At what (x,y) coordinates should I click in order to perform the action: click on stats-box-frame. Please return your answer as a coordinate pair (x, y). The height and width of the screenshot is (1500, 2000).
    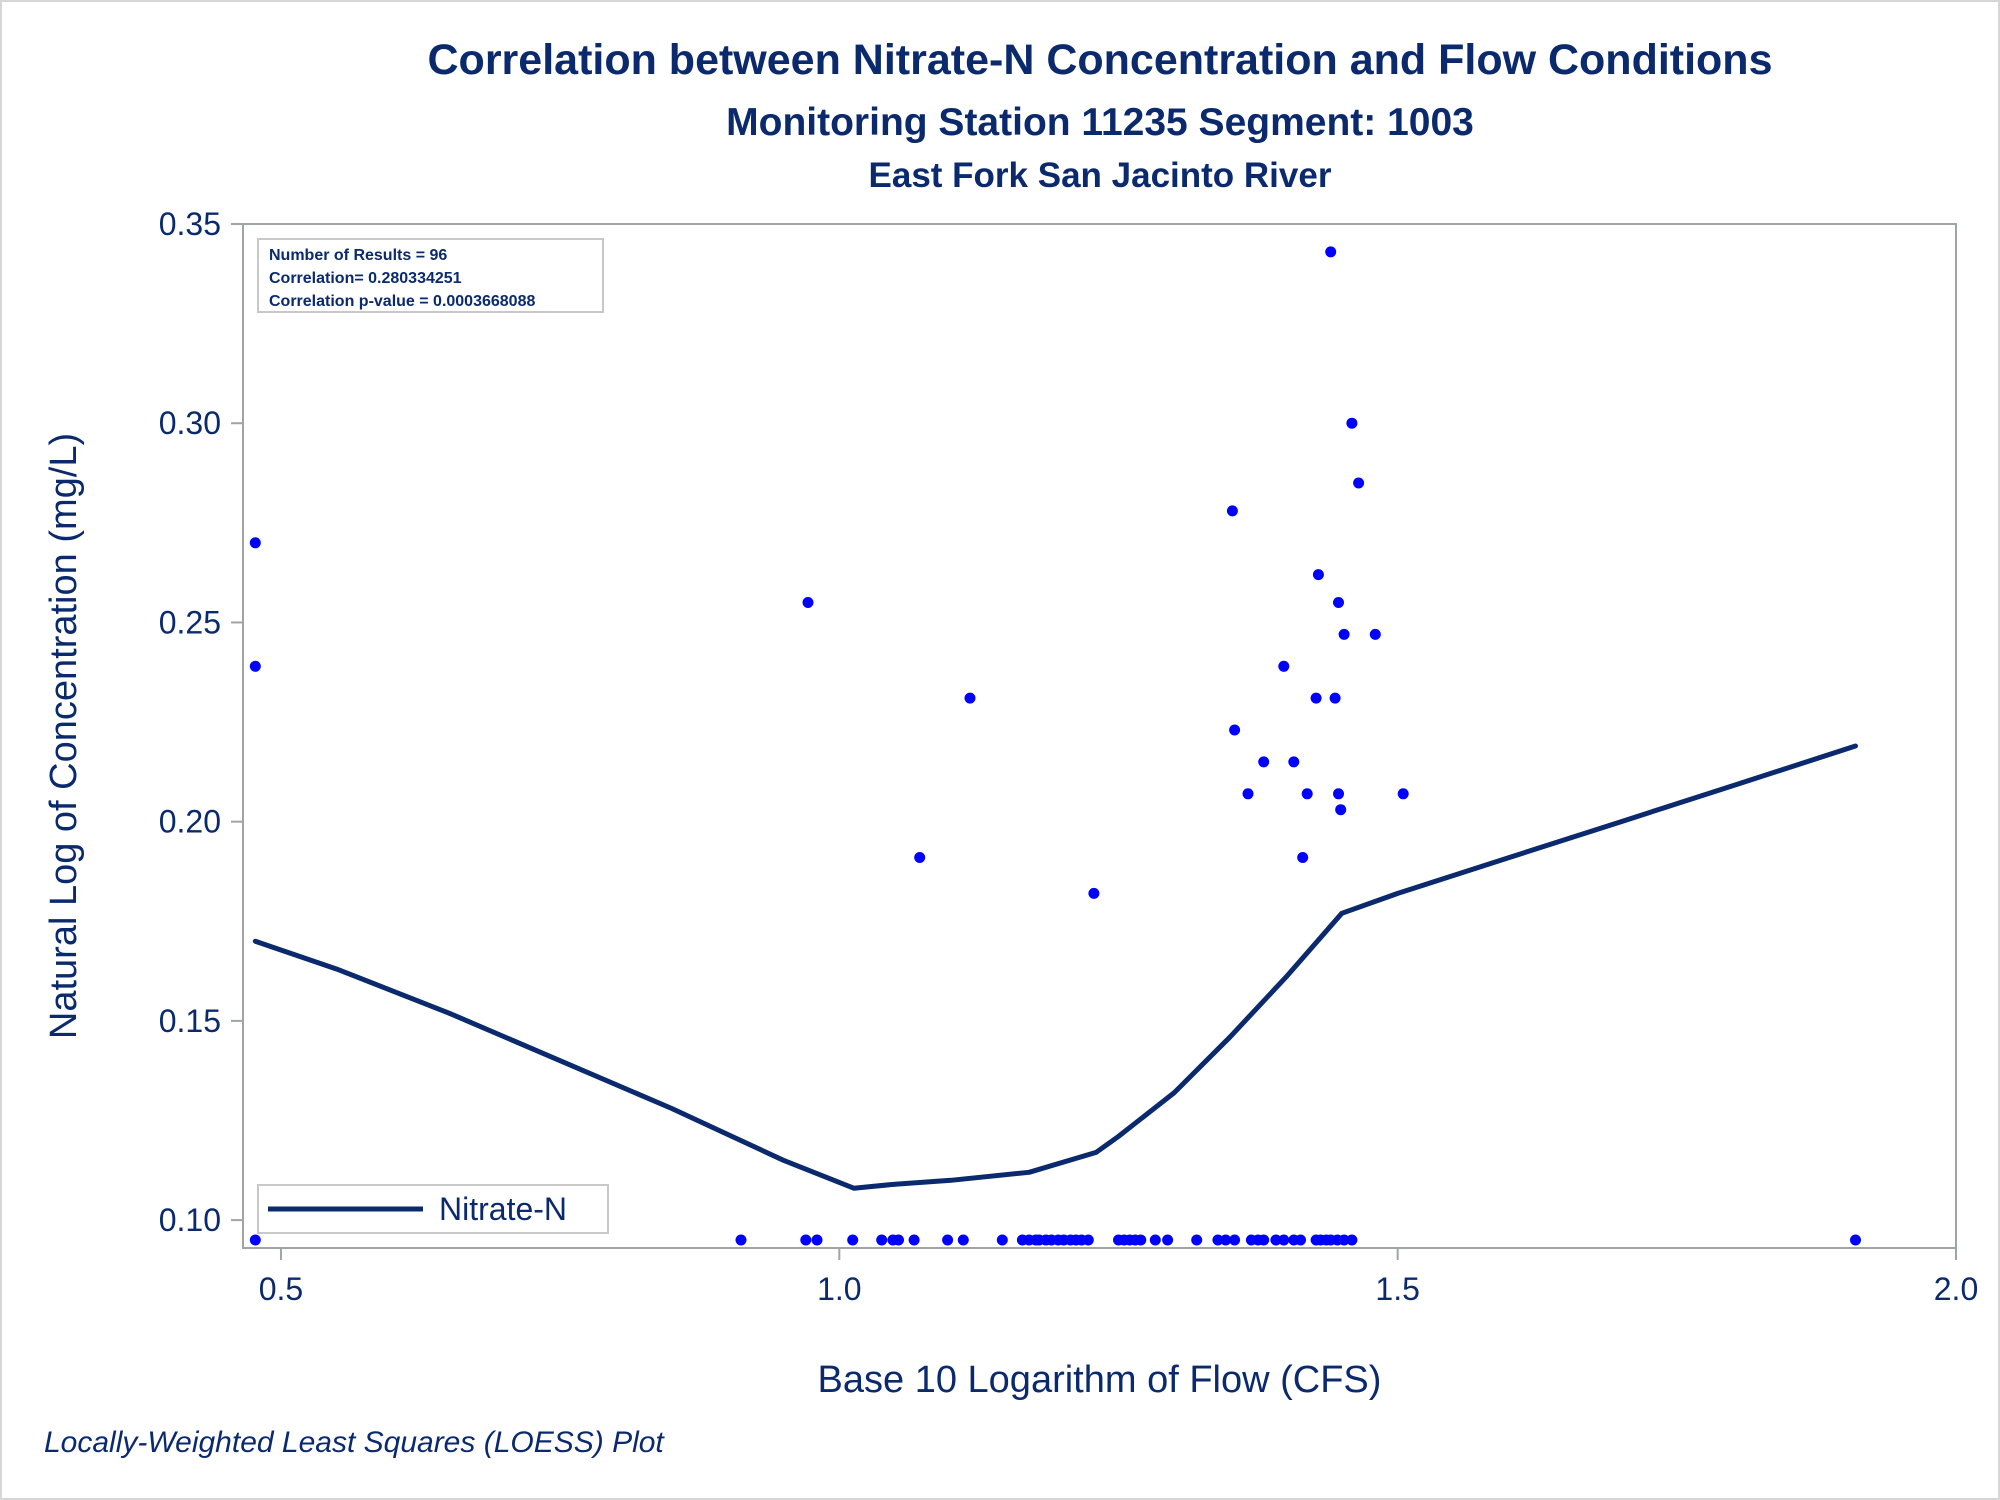
    Looking at the image, I should click on (430, 275).